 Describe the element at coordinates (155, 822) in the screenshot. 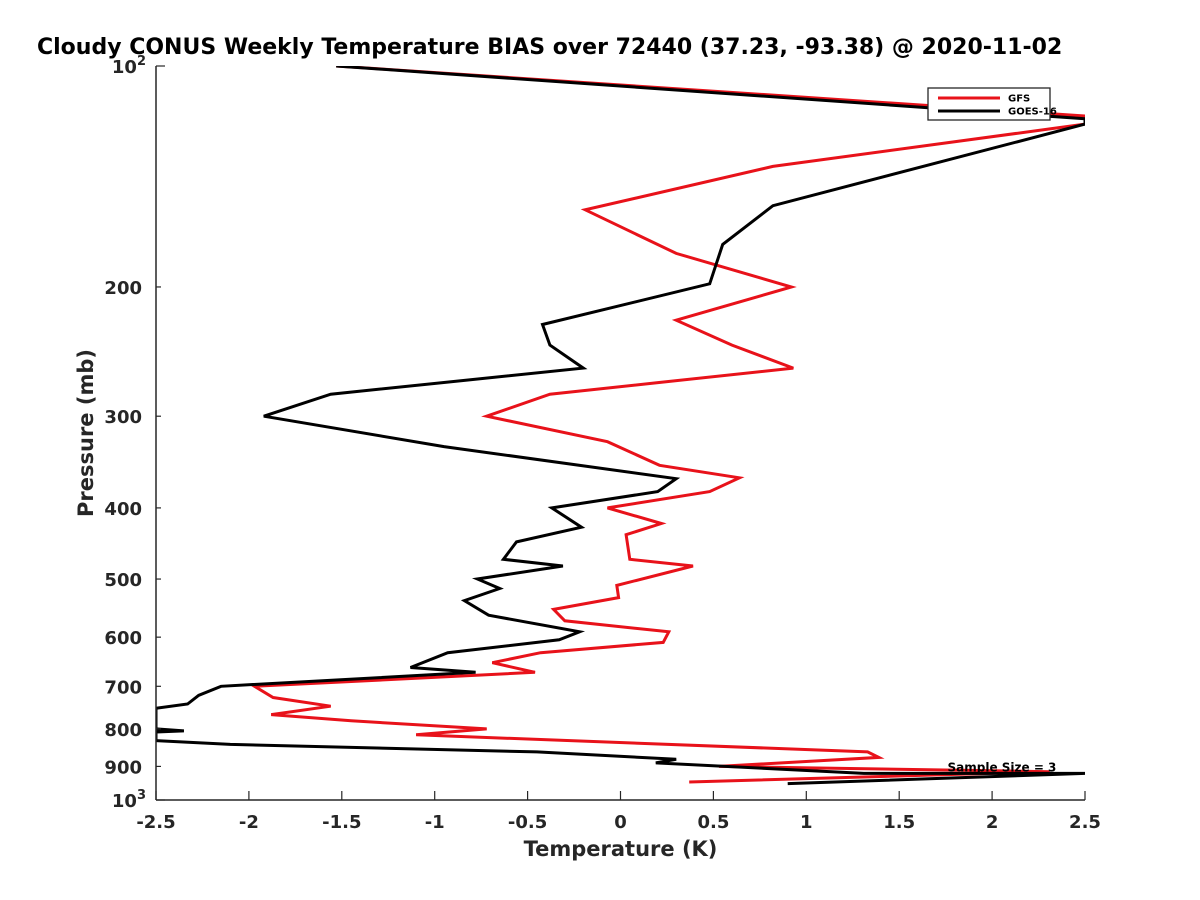

I see `x-tick-label: -2.5` at that location.